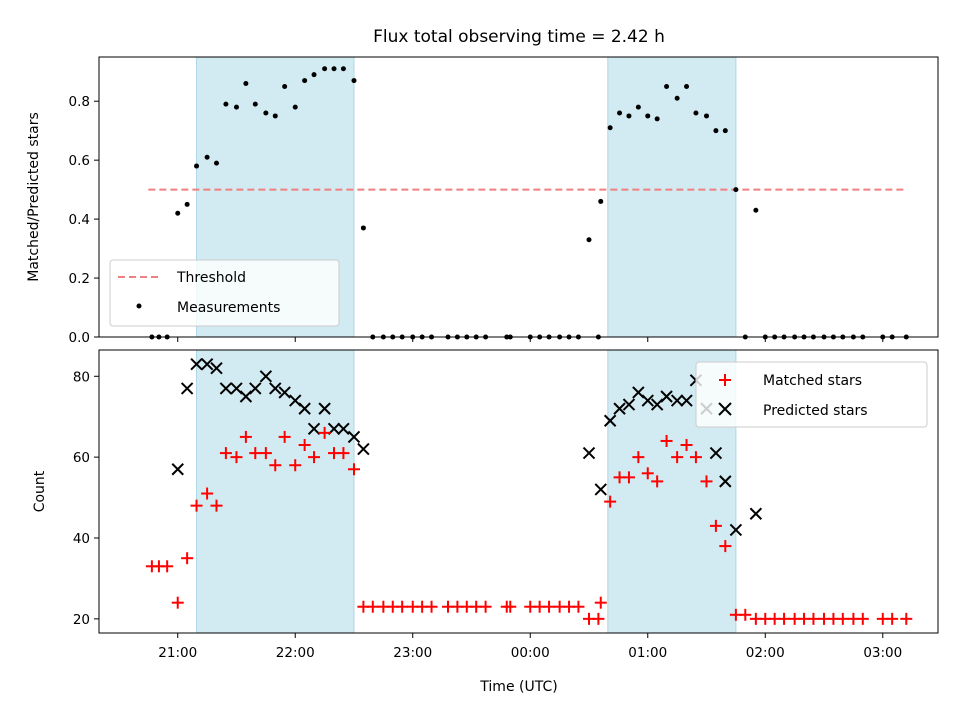 Image resolution: width=960 pixels, height=720 pixels. I want to click on bottom-legend-box, so click(811, 394).